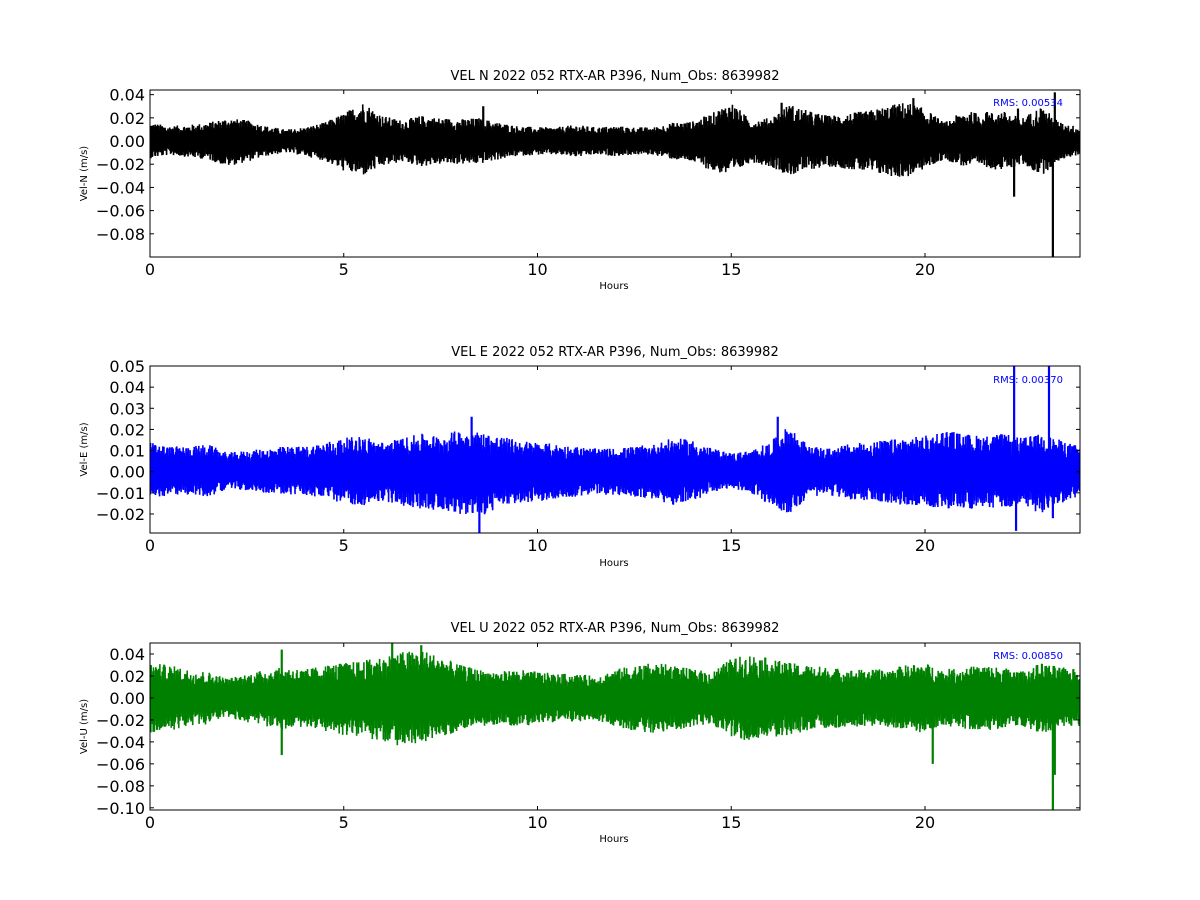 Image resolution: width=1200 pixels, height=900 pixels. What do you see at coordinates (84, 726) in the screenshot?
I see `y-axis-label: Vel-U (m/s)` at bounding box center [84, 726].